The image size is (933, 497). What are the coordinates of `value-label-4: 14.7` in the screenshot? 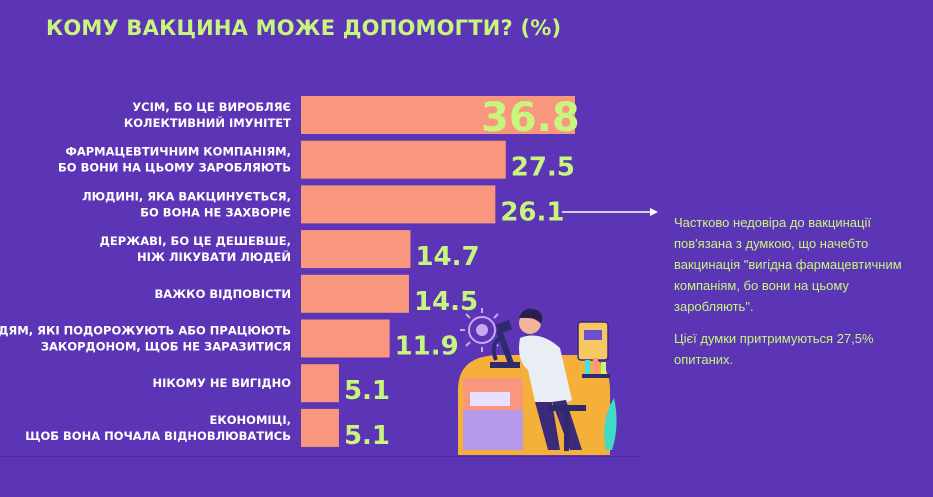 It's located at (447, 257).